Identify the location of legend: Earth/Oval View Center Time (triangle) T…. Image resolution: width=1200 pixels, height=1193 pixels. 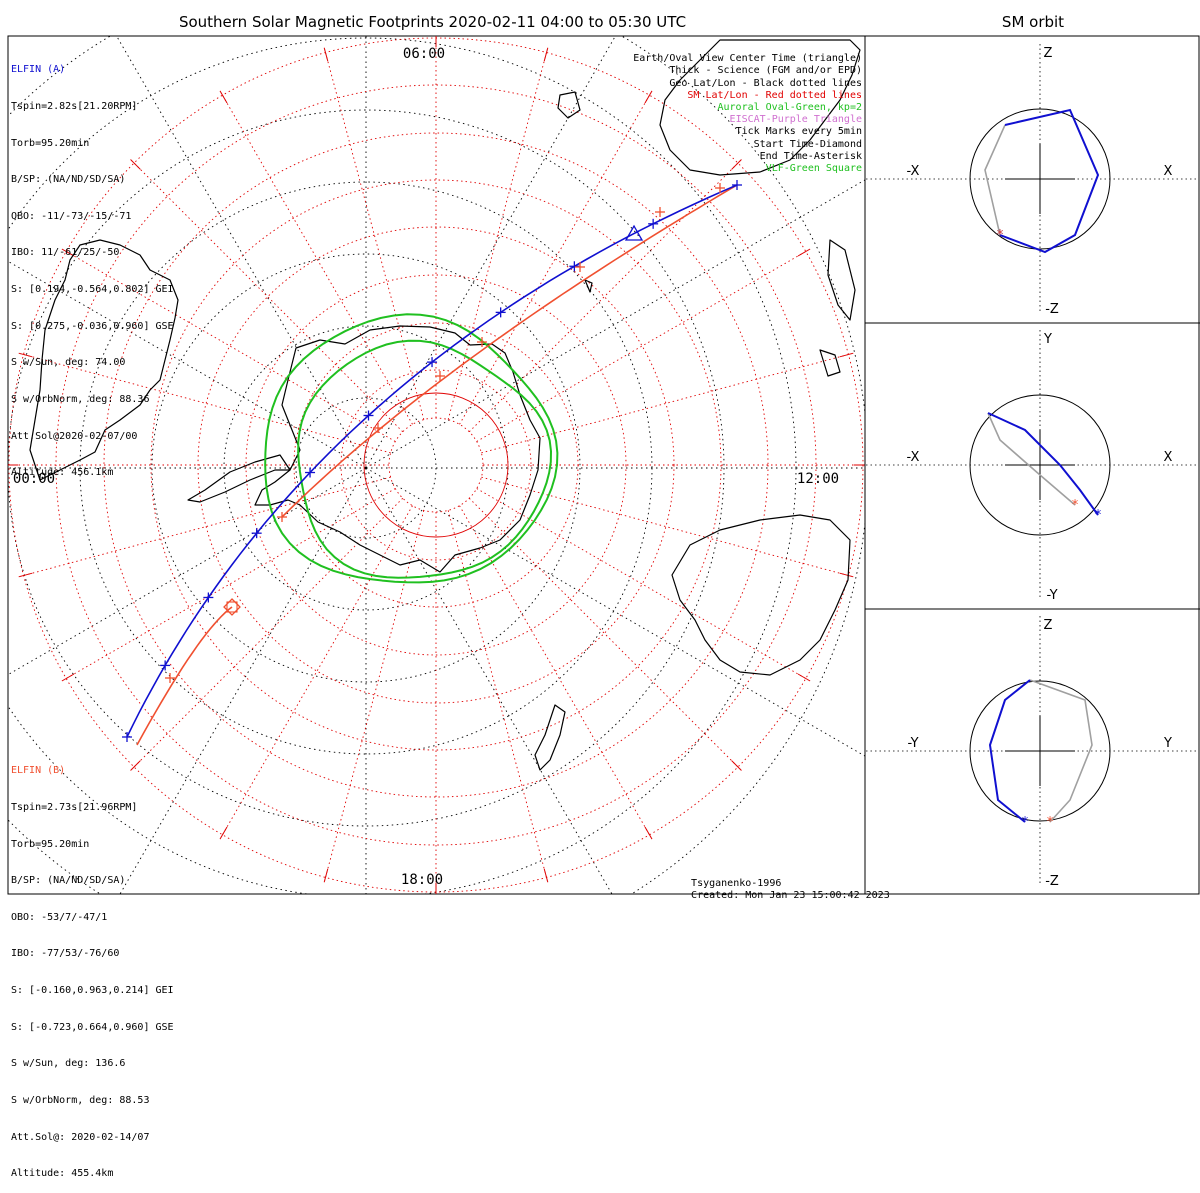
(741, 108).